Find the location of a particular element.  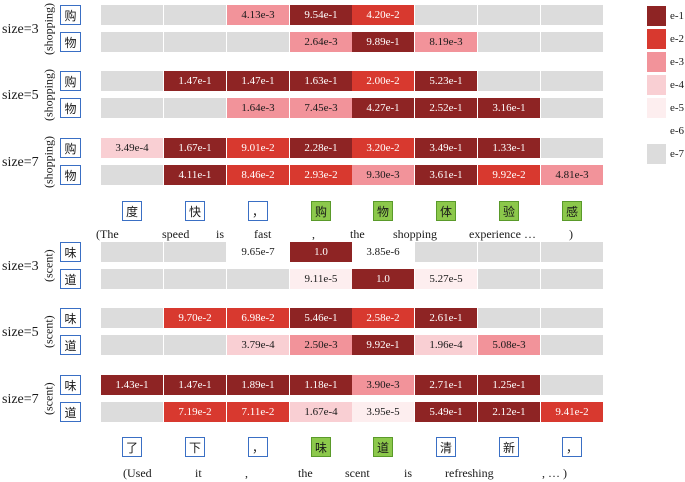

heatmap-cell: 1.67e-1 is located at coordinates (195, 148).